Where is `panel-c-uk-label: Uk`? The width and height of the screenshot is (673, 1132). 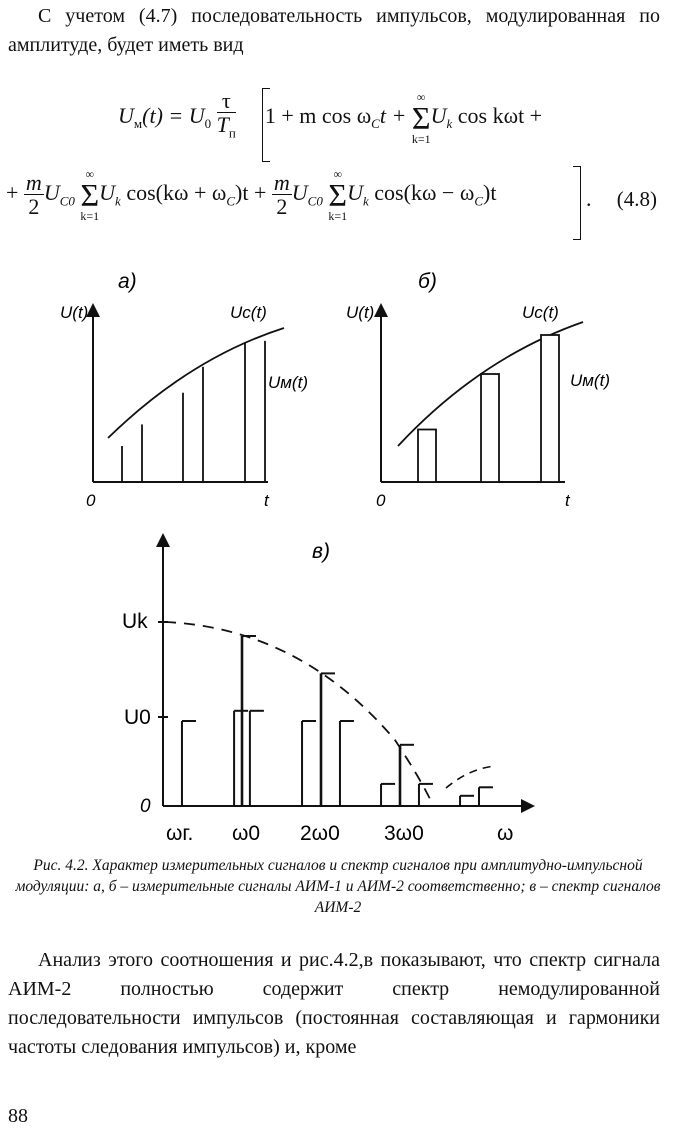 panel-c-uk-label: Uk is located at coordinates (135, 621).